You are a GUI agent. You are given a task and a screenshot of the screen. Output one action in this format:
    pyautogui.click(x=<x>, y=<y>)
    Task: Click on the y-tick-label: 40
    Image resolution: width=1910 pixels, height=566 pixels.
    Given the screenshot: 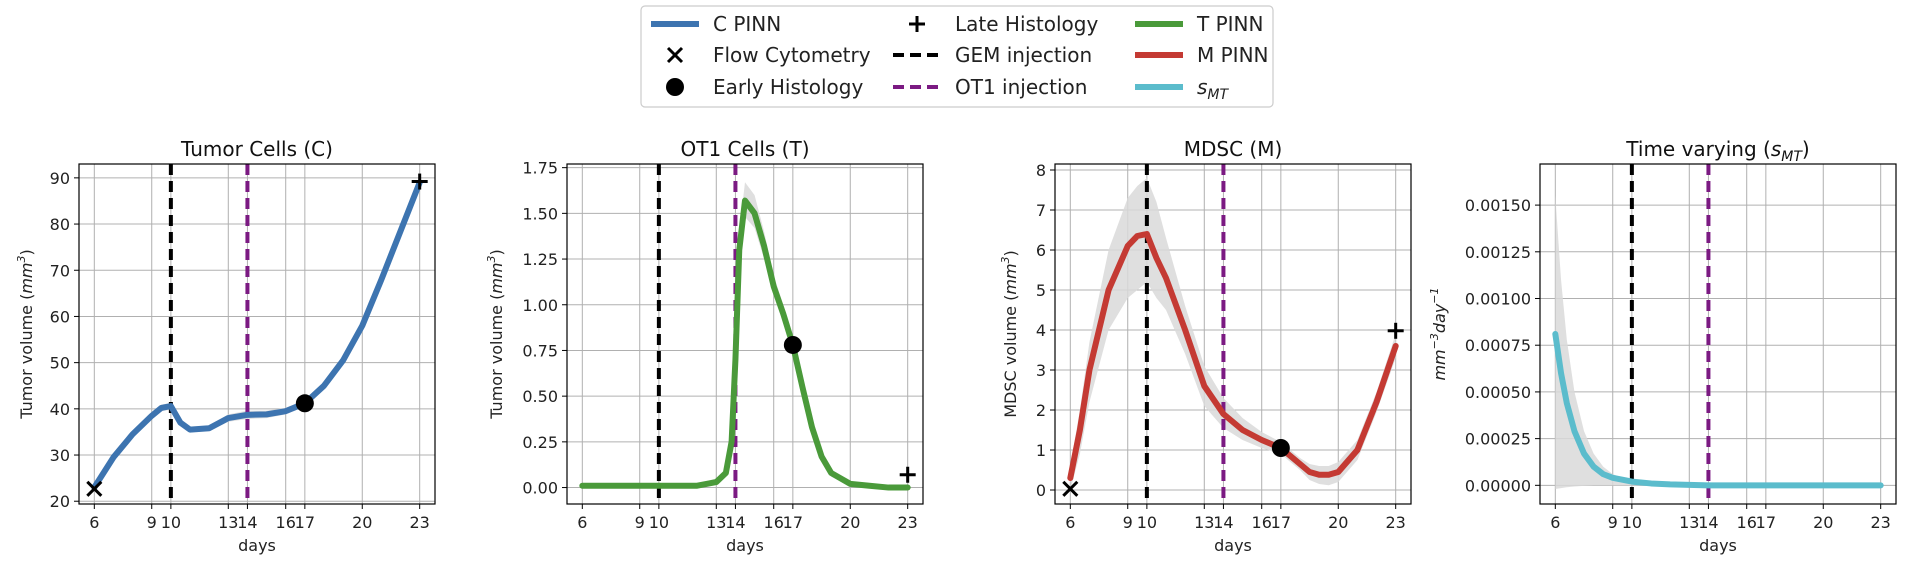 What is the action you would take?
    pyautogui.click(x=60, y=409)
    